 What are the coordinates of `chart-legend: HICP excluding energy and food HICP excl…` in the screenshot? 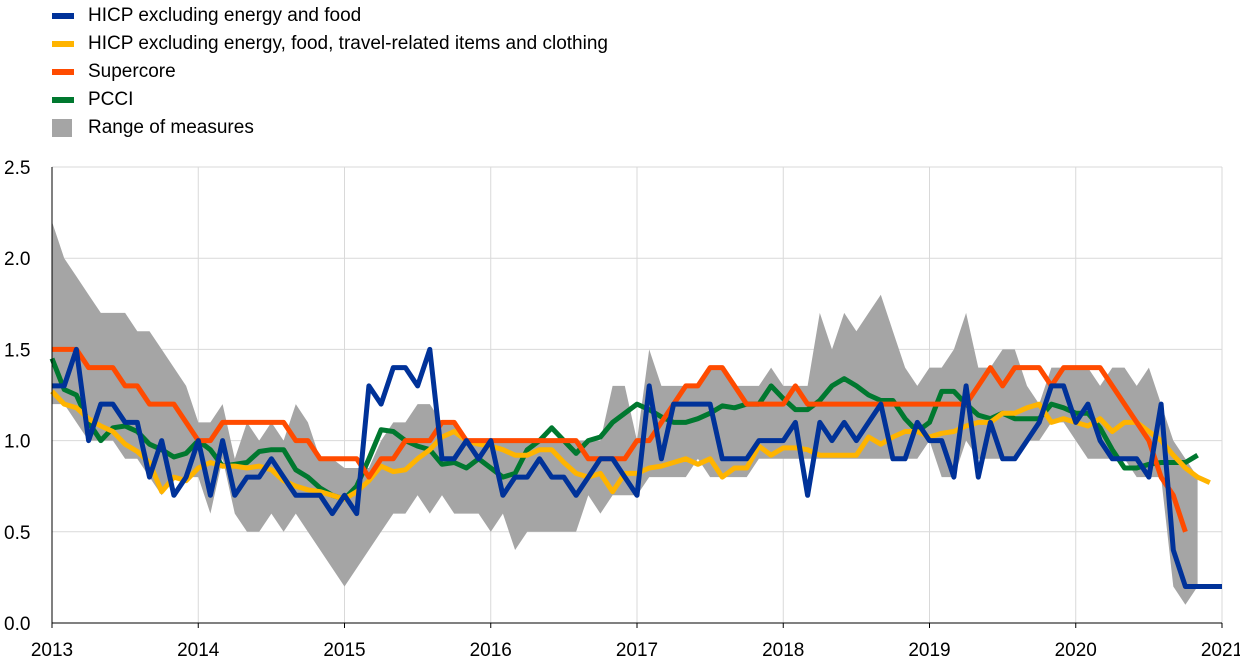 It's located at (330, 72).